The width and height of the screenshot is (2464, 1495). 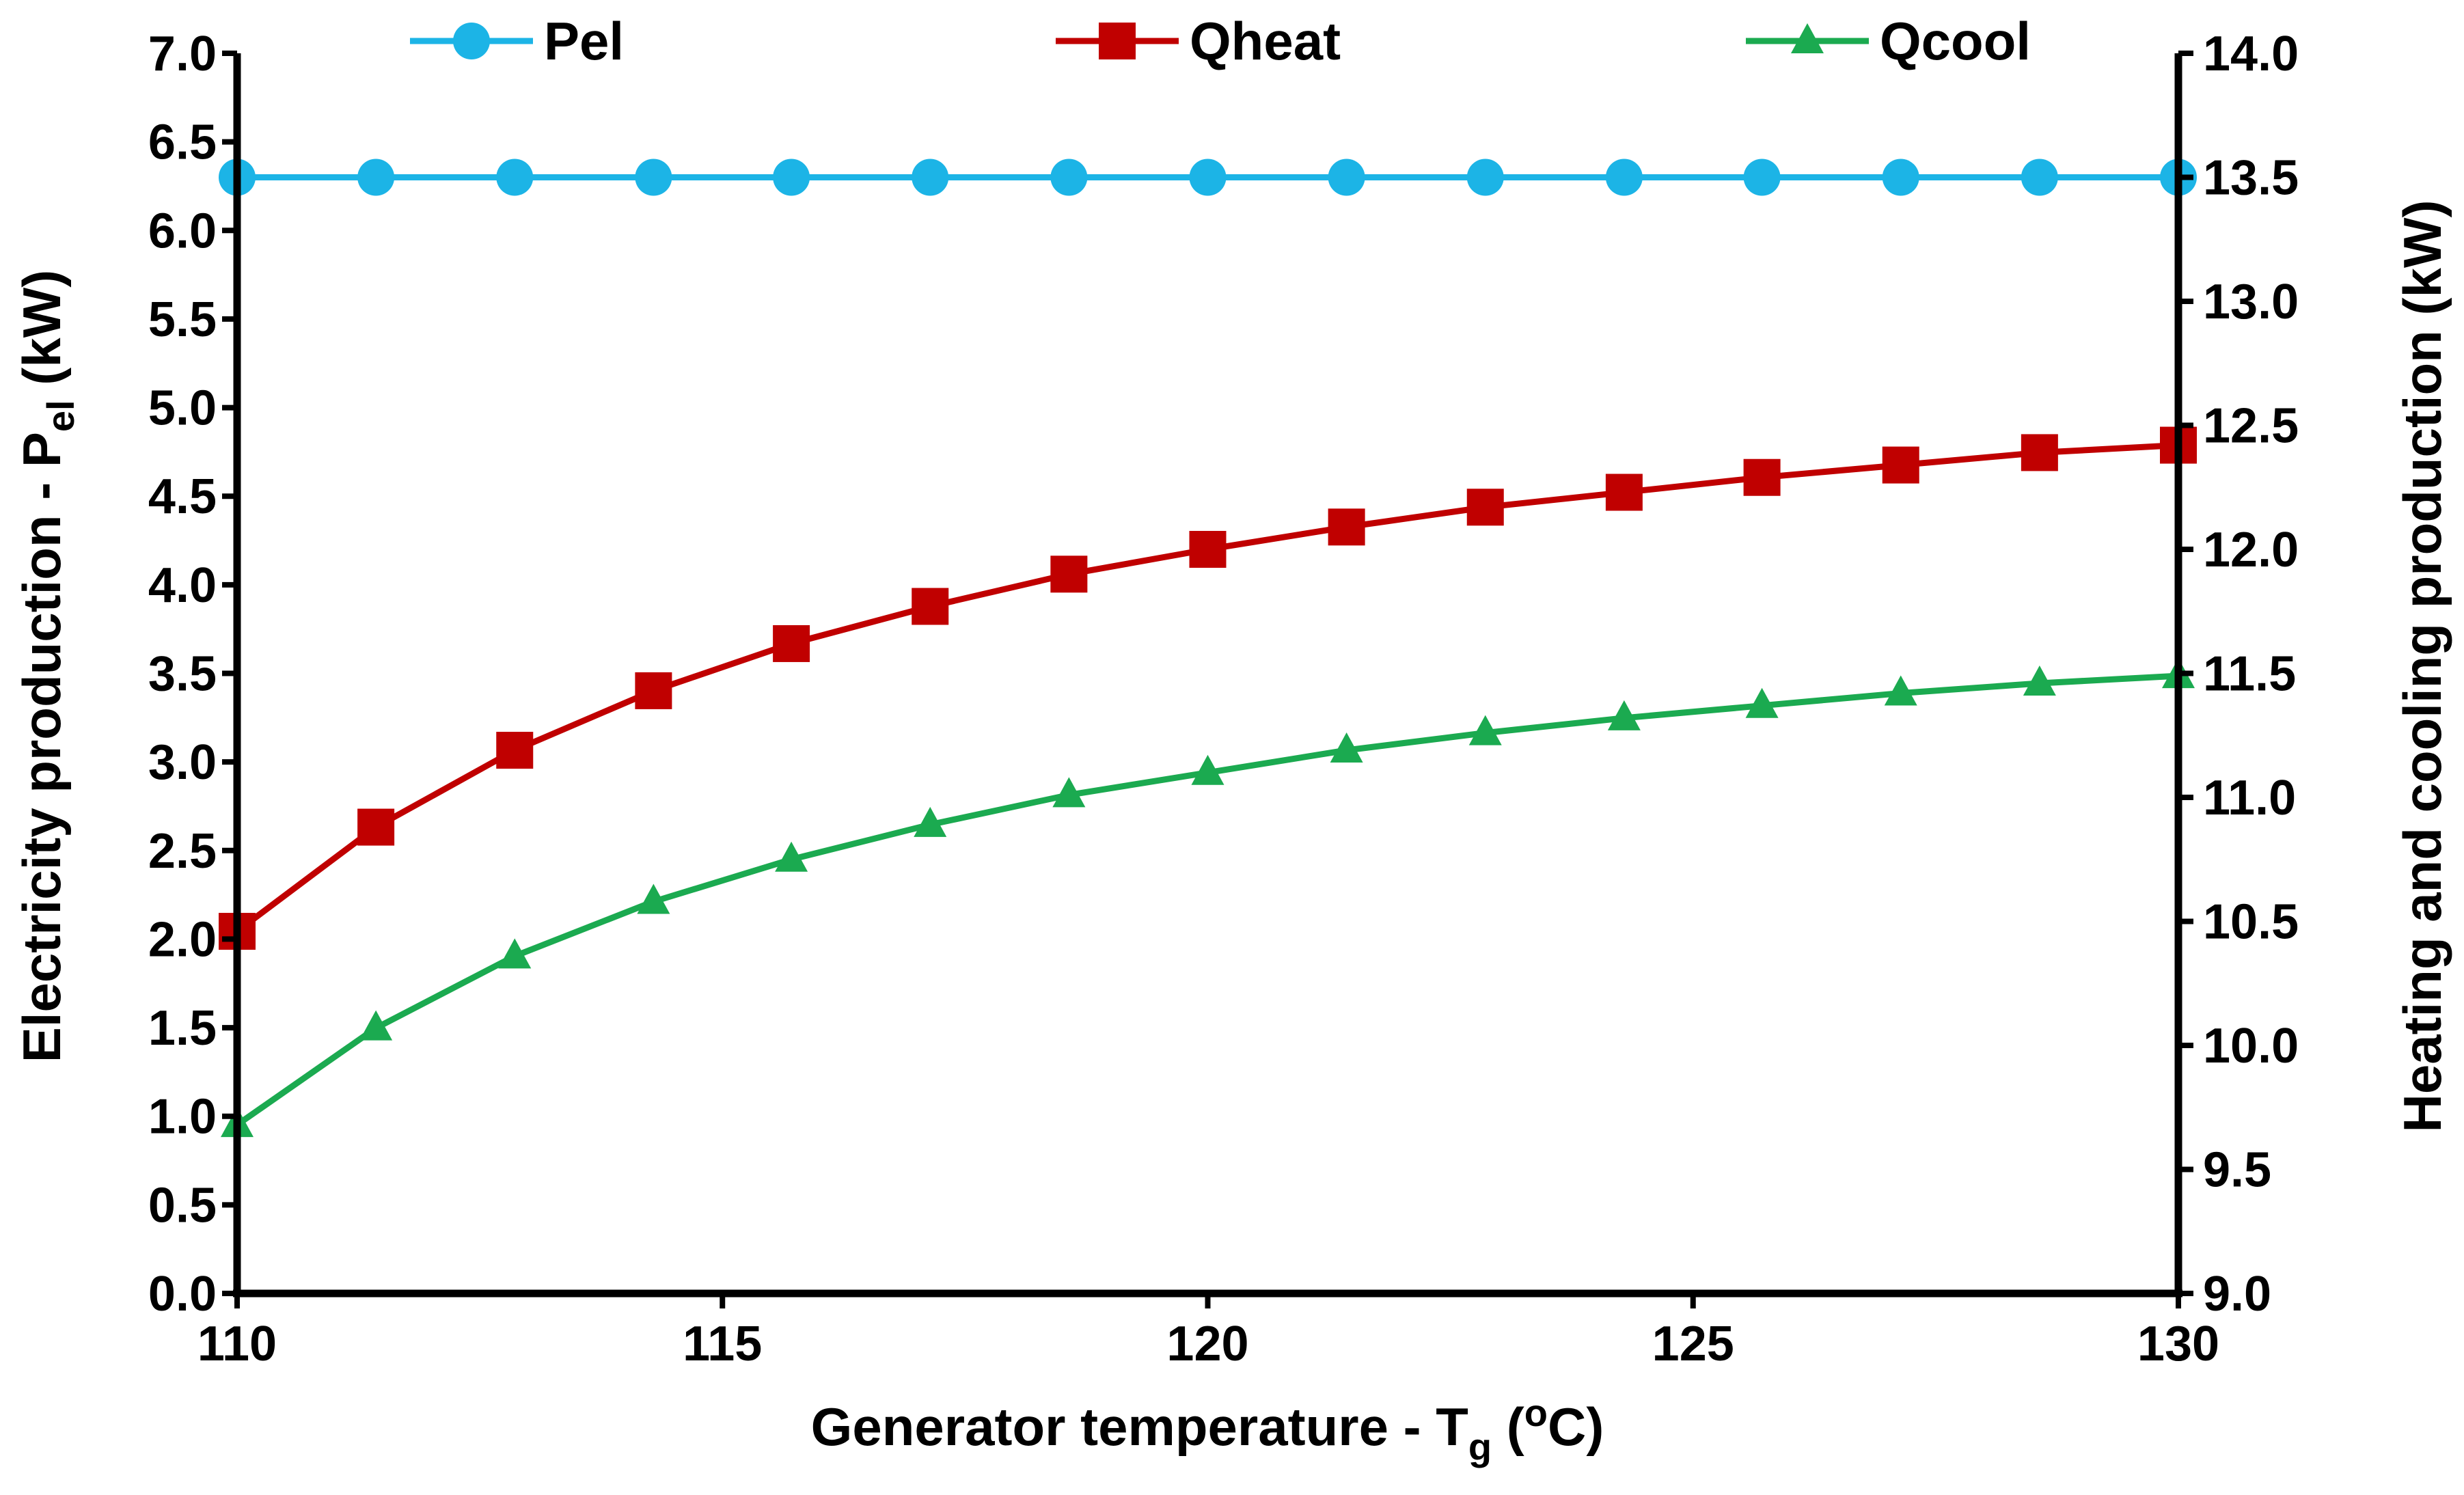 I want to click on left-tick-label: 2.5, so click(x=182, y=851).